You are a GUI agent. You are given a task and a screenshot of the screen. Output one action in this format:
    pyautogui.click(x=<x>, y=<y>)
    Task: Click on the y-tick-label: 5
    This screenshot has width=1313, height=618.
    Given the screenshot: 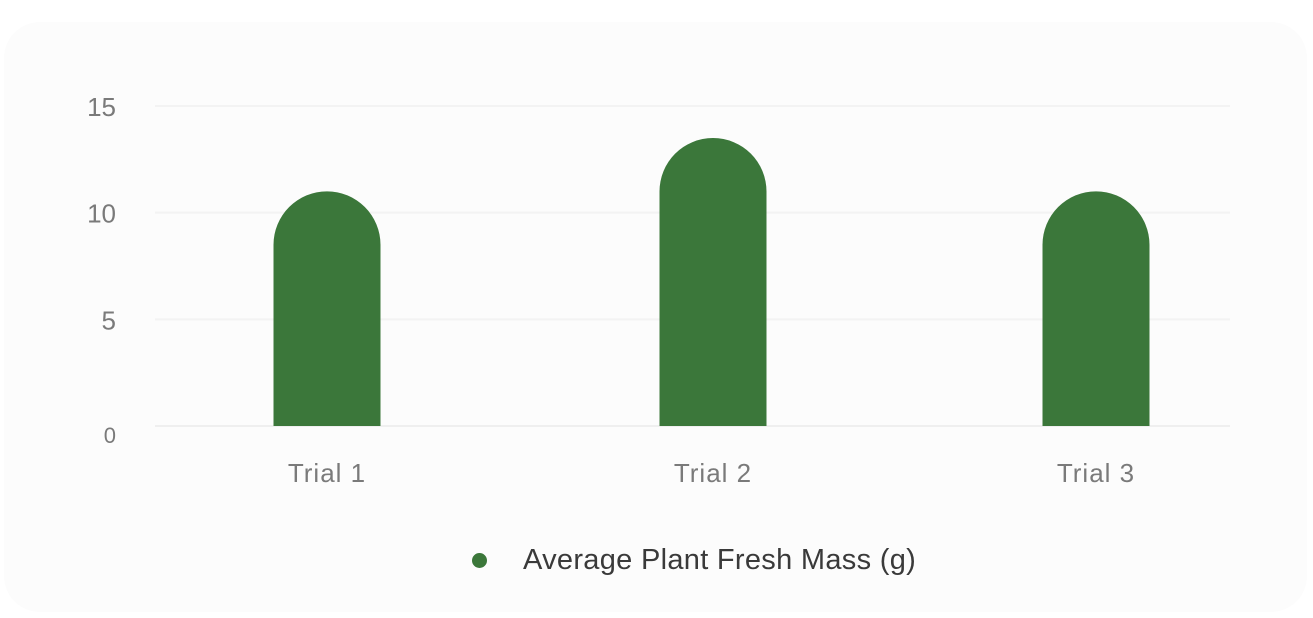 What is the action you would take?
    pyautogui.click(x=109, y=320)
    